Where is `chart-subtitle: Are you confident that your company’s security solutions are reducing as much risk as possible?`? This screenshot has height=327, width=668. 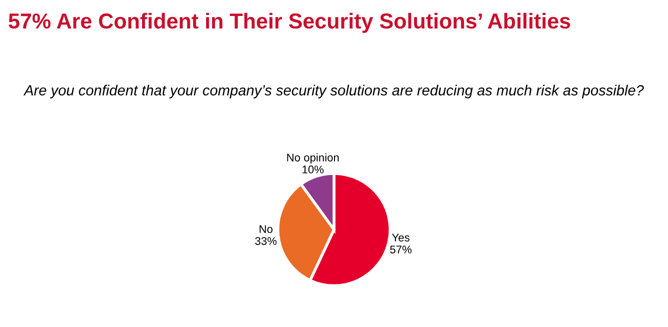
chart-subtitle: Are you confident that your company’s security solutions are reducing as much risk as possible? is located at coordinates (333, 91).